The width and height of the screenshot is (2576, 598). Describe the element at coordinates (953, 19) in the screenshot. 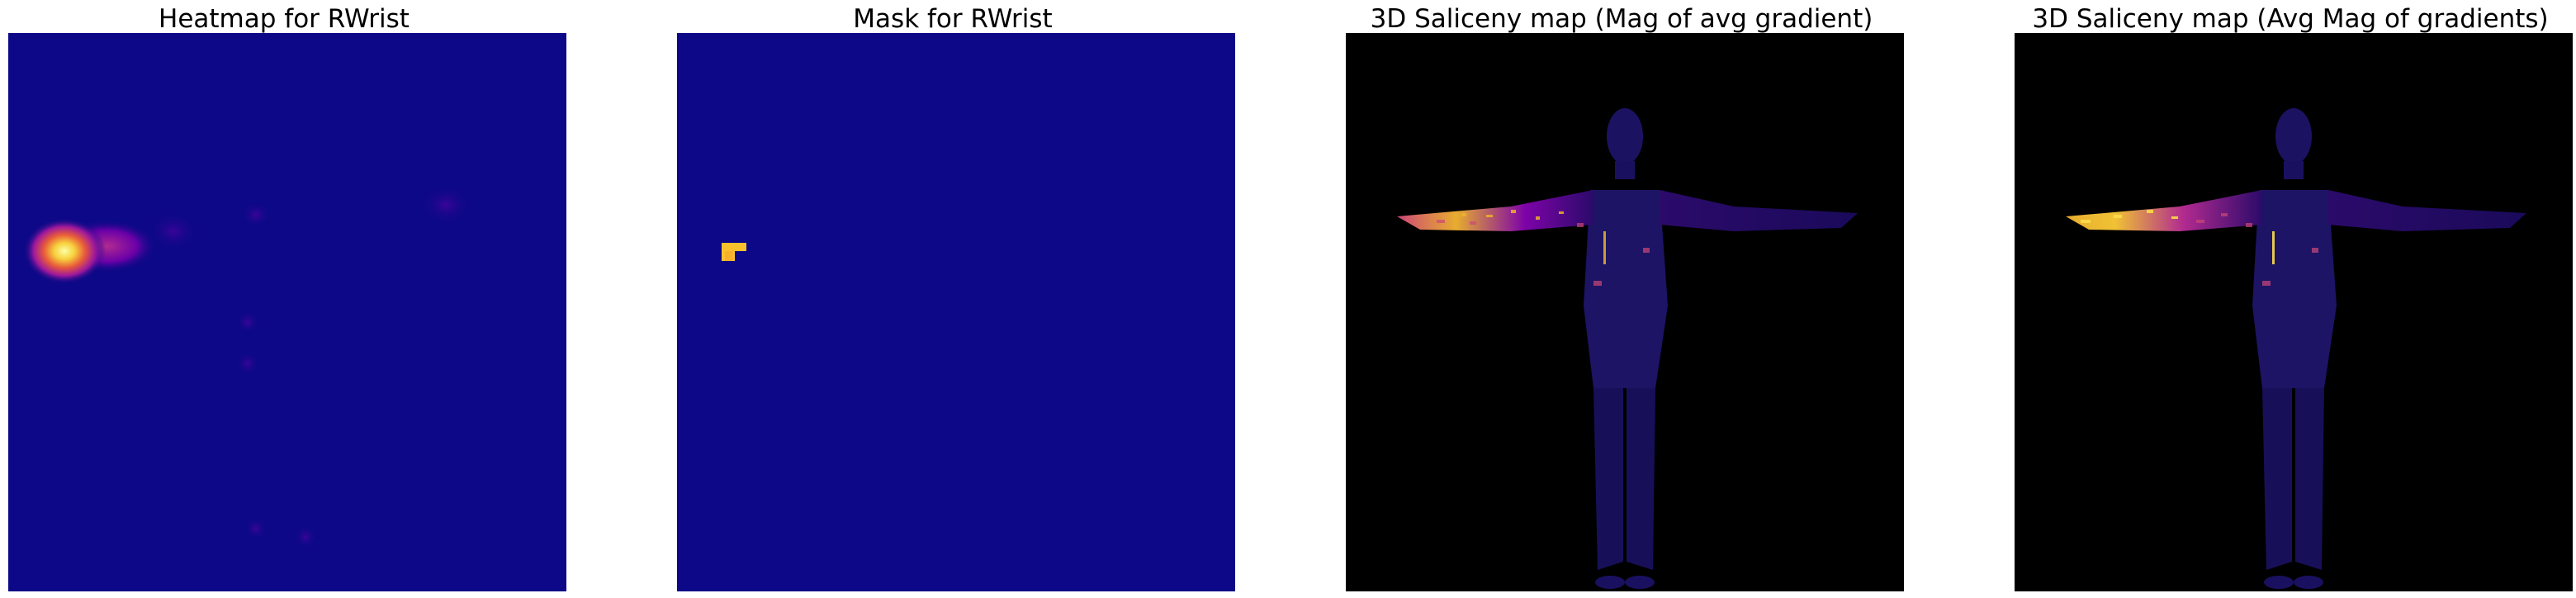

I see `mask-title: Mask for RWrist` at that location.